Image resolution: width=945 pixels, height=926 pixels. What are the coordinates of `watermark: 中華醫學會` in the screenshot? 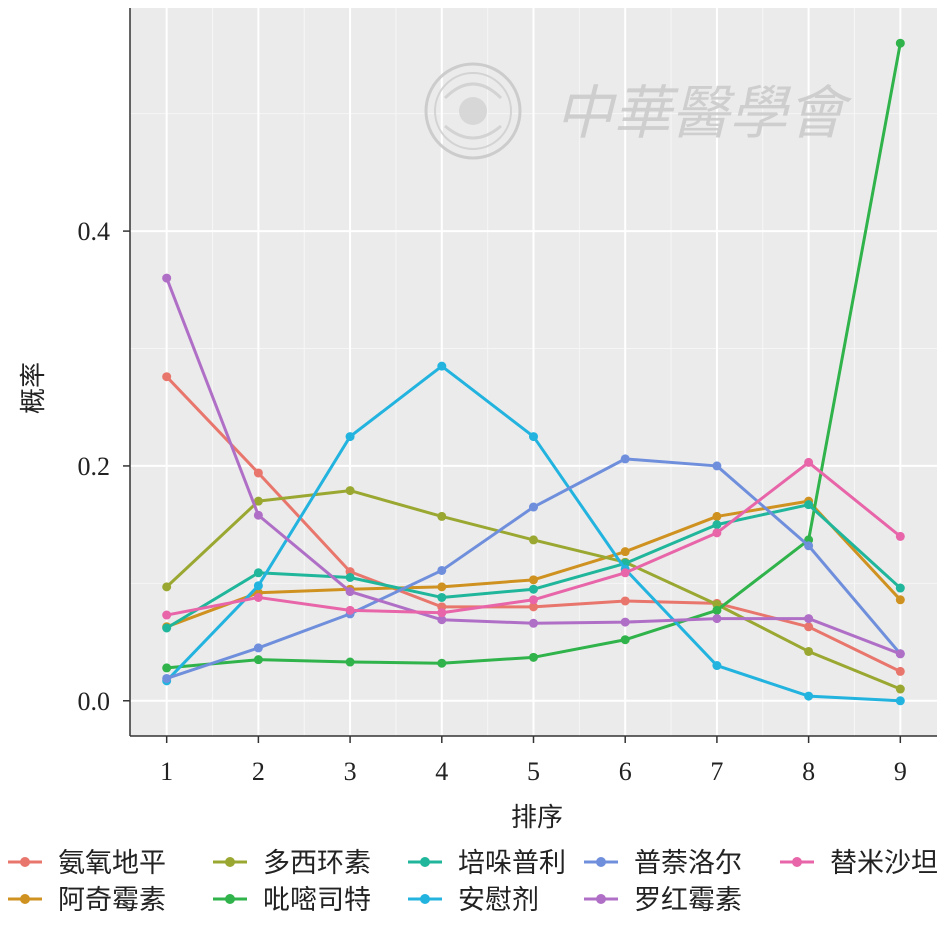 It's located at (638, 111).